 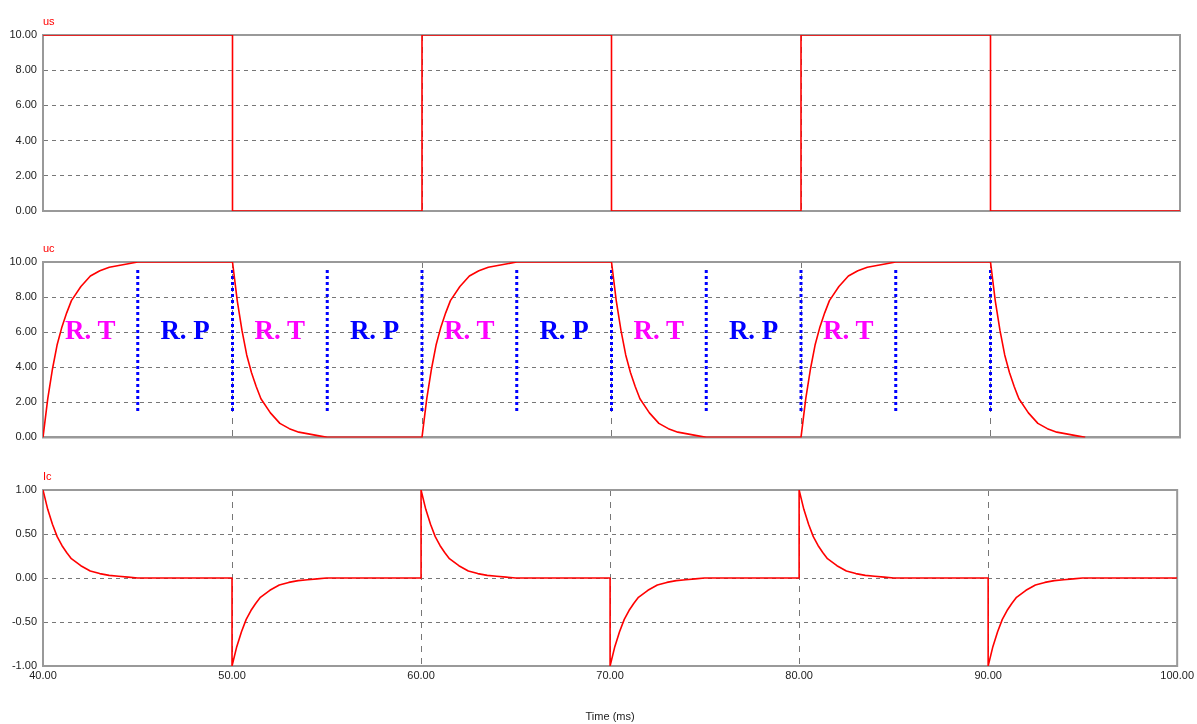 What do you see at coordinates (49, 247) in the screenshot?
I see `text: uc` at bounding box center [49, 247].